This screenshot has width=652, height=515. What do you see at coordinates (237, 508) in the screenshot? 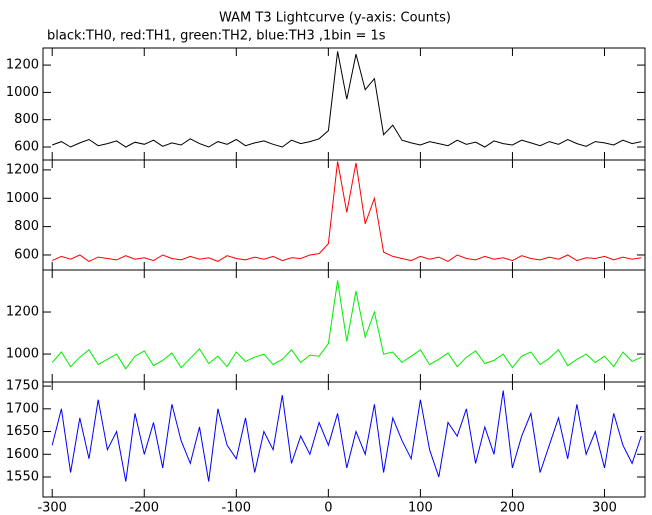
I see `x-tick-label: -100` at bounding box center [237, 508].